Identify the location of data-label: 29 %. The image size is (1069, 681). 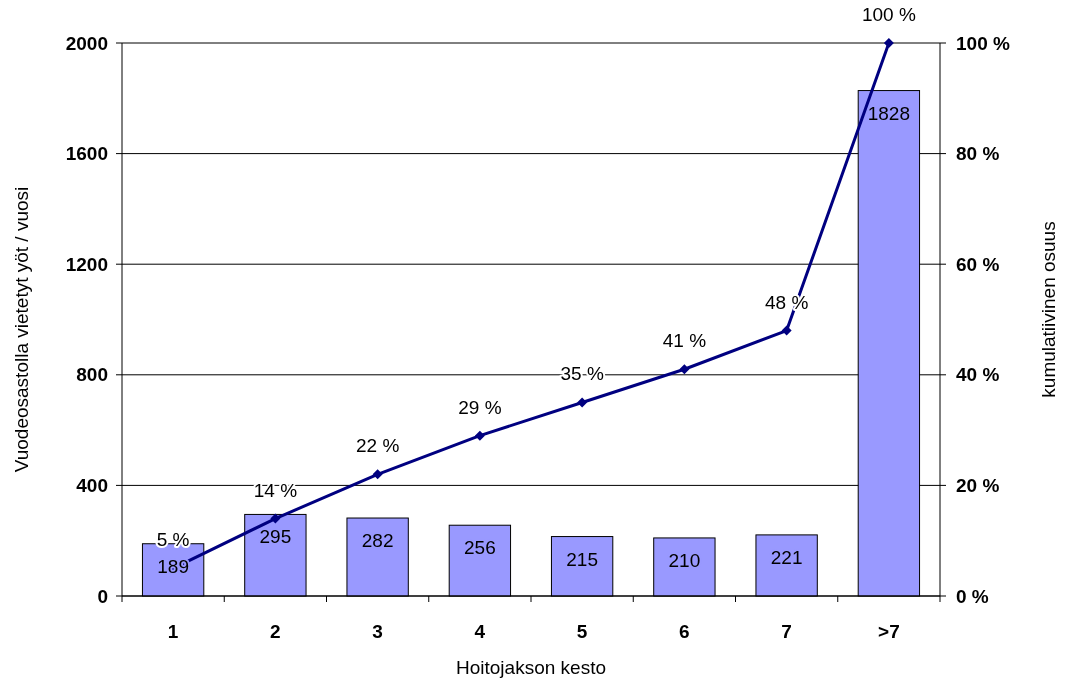
(480, 407).